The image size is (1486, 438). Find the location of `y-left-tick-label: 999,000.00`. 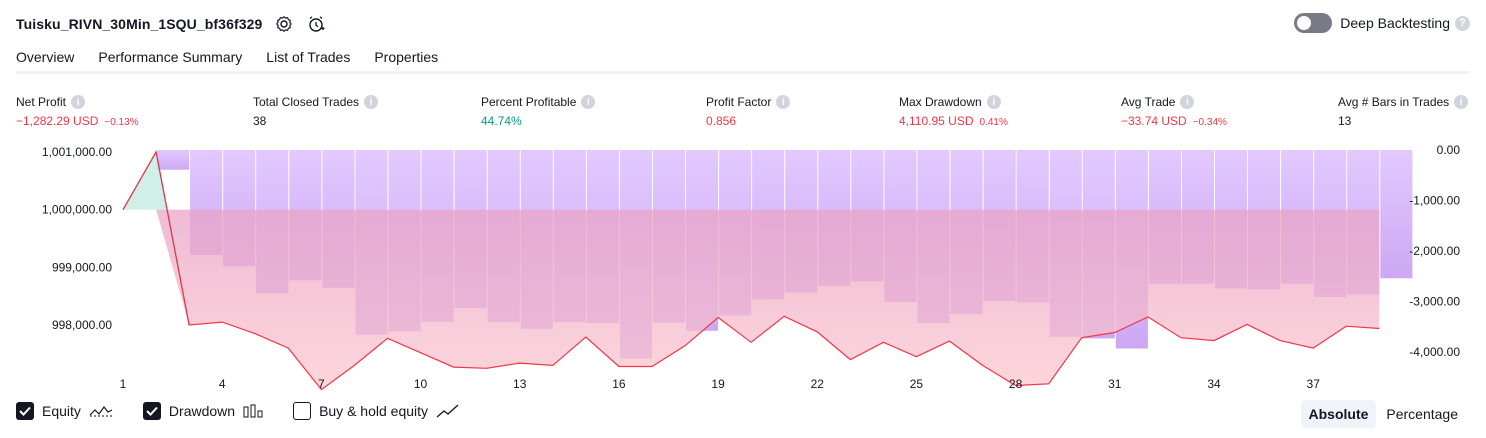

y-left-tick-label: 999,000.00 is located at coordinates (82, 267).